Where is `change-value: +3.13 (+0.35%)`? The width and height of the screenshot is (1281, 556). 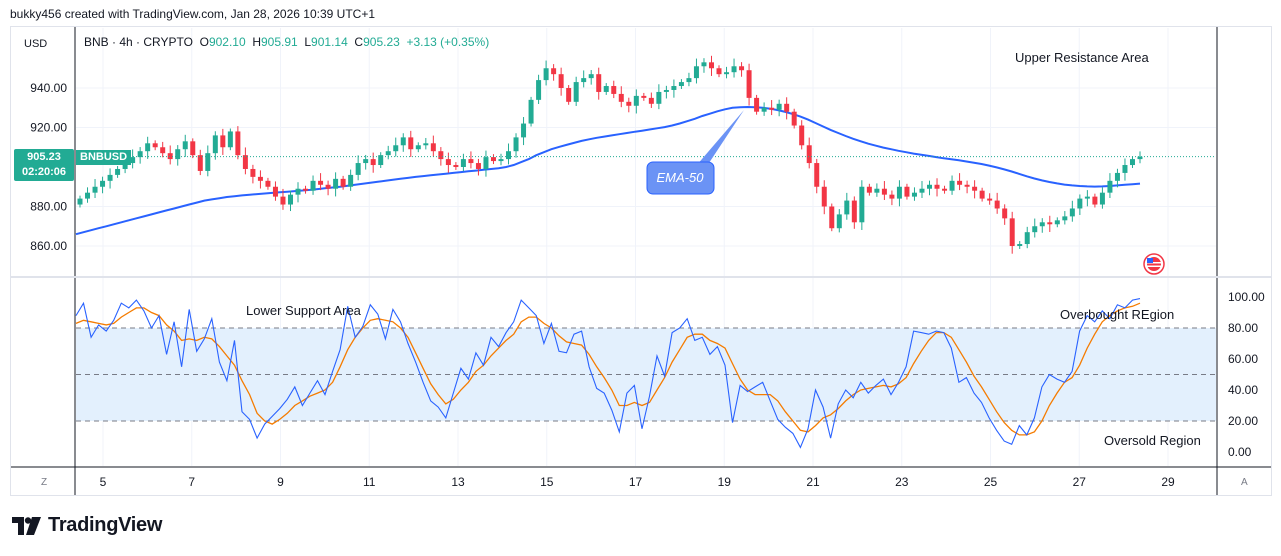 change-value: +3.13 (+0.35%) is located at coordinates (448, 42).